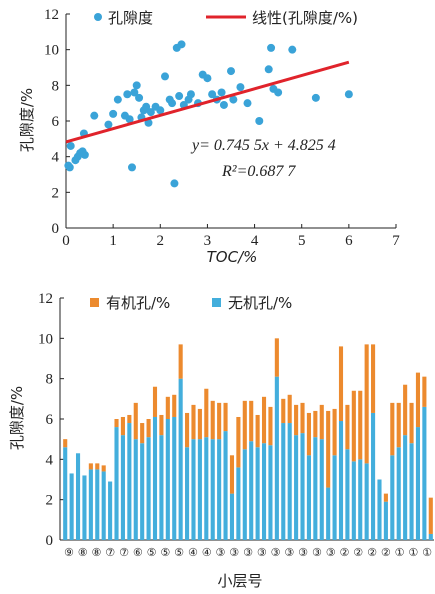 The height and width of the screenshot is (594, 435). I want to click on x-tick-label: 3, so click(208, 241).